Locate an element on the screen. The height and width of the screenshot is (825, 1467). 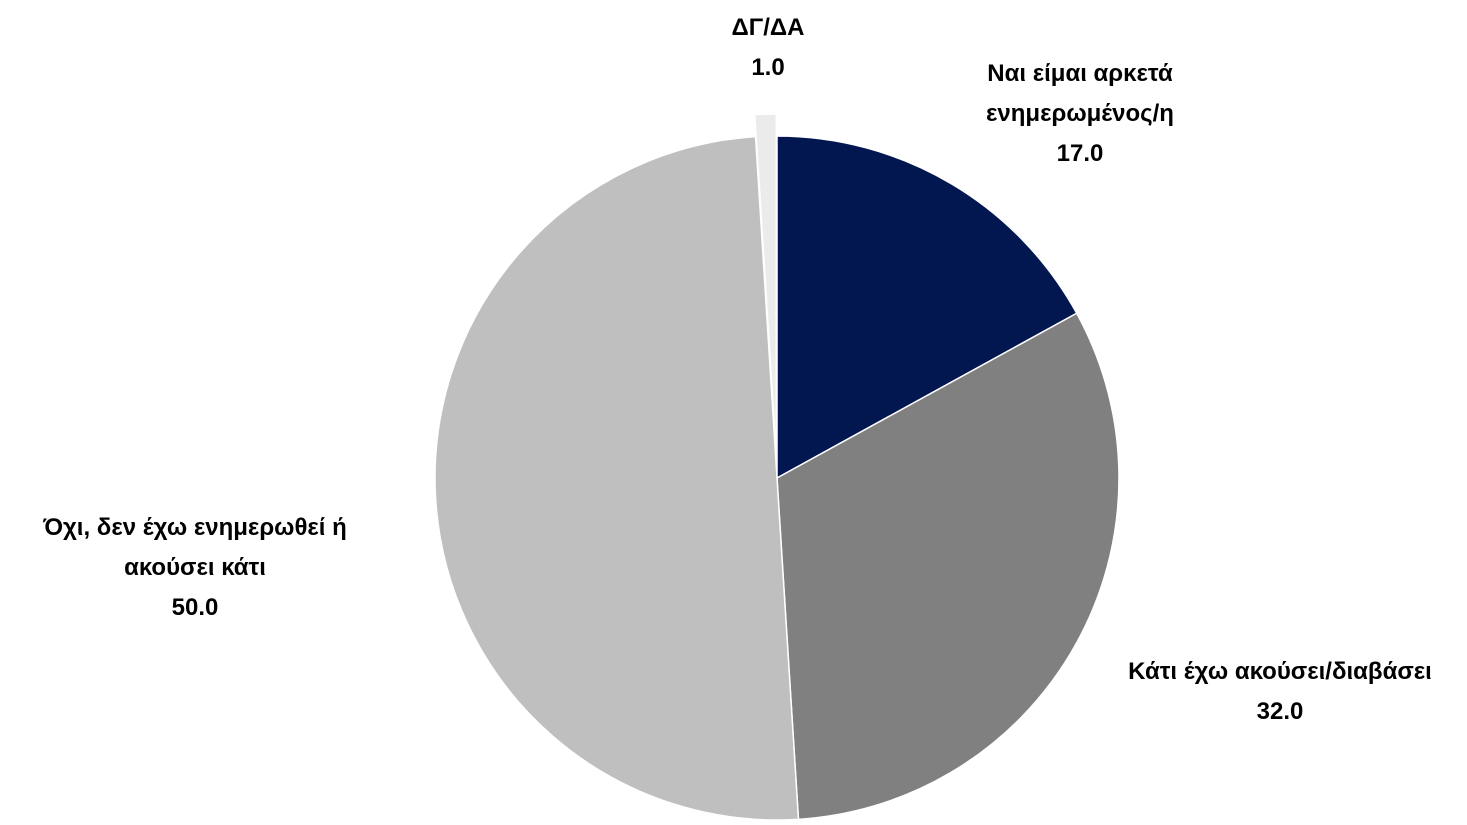
data-label: Ναι είμαι αρκετά ενημερωμένος/η 17.0 is located at coordinates (1080, 114).